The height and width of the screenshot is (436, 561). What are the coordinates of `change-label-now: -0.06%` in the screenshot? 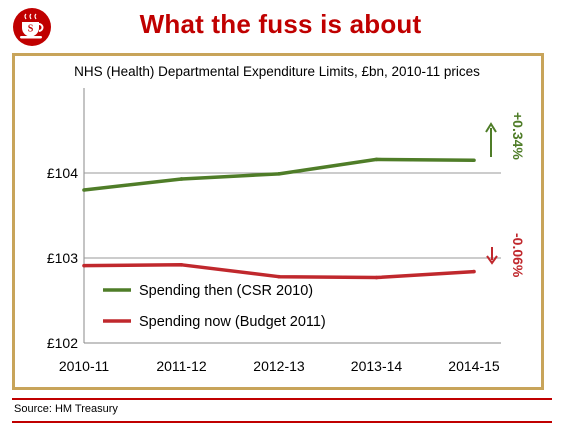 It's located at (518, 255).